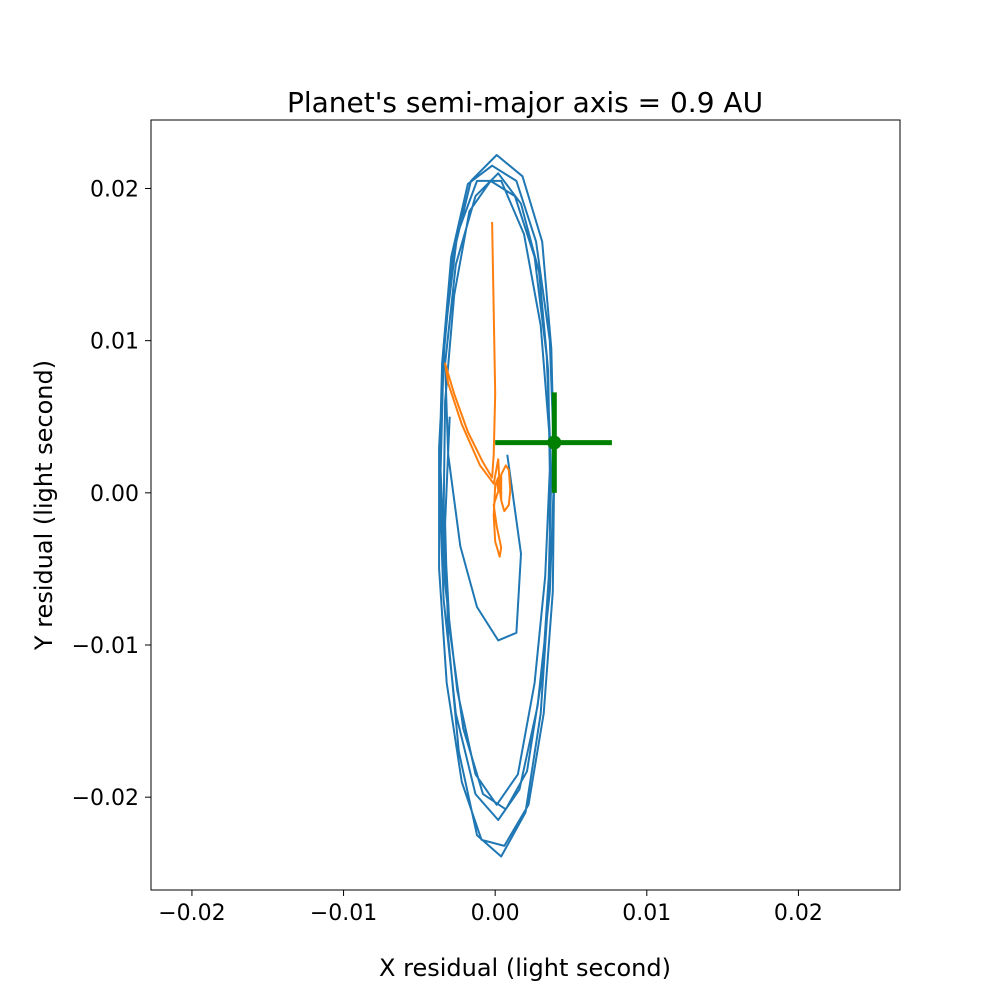  I want to click on x-tick-label: −0.01, so click(343, 913).